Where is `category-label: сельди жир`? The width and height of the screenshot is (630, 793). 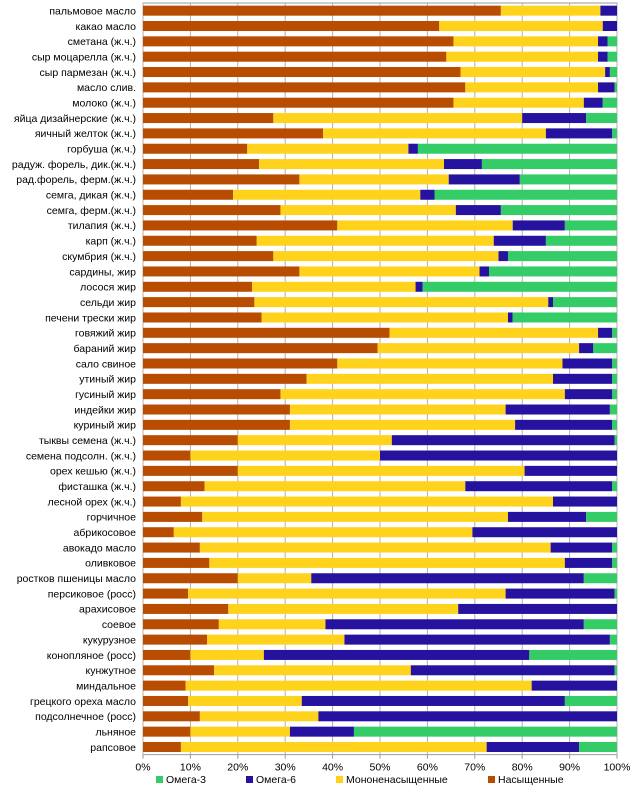
category-label: сельди жир is located at coordinates (108, 303).